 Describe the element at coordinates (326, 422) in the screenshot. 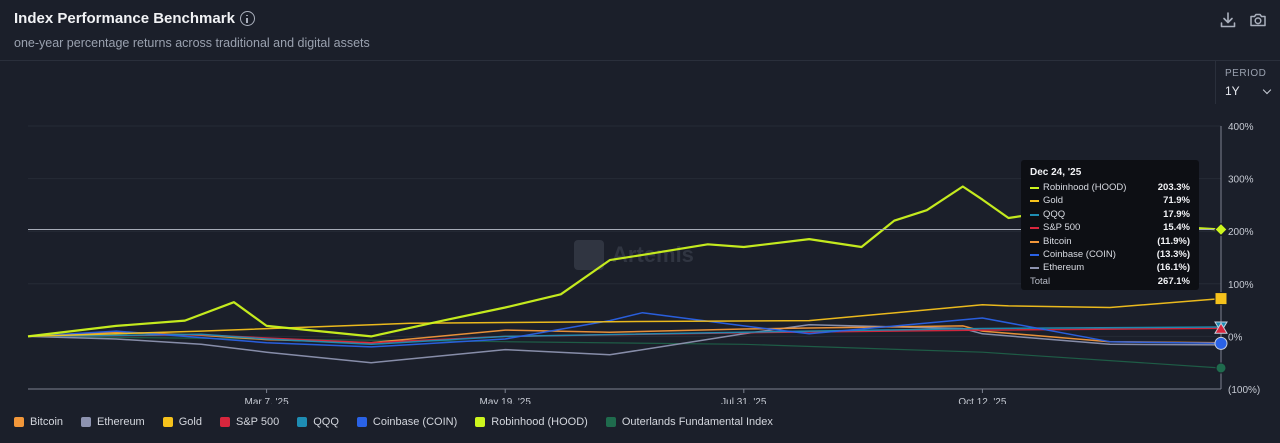

I see `legend-label: QQQ` at that location.